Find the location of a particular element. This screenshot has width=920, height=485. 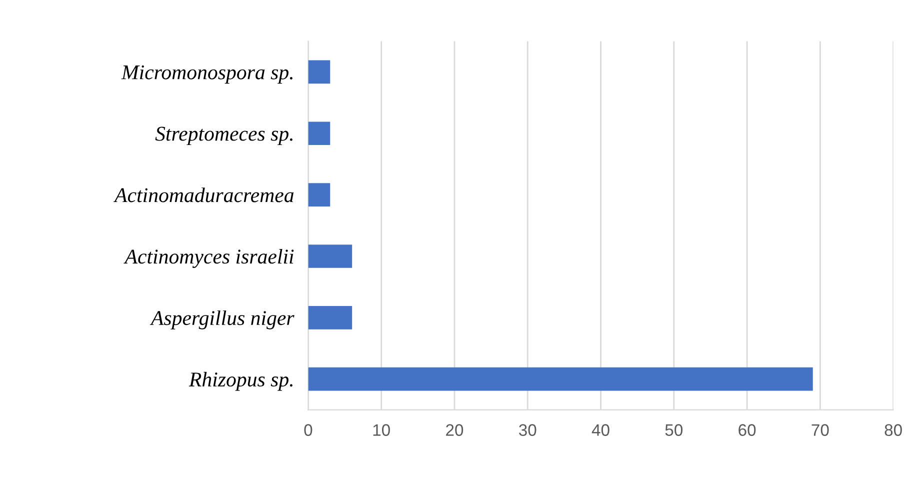

y-tick-label: Aspergillus niger is located at coordinates (222, 320).